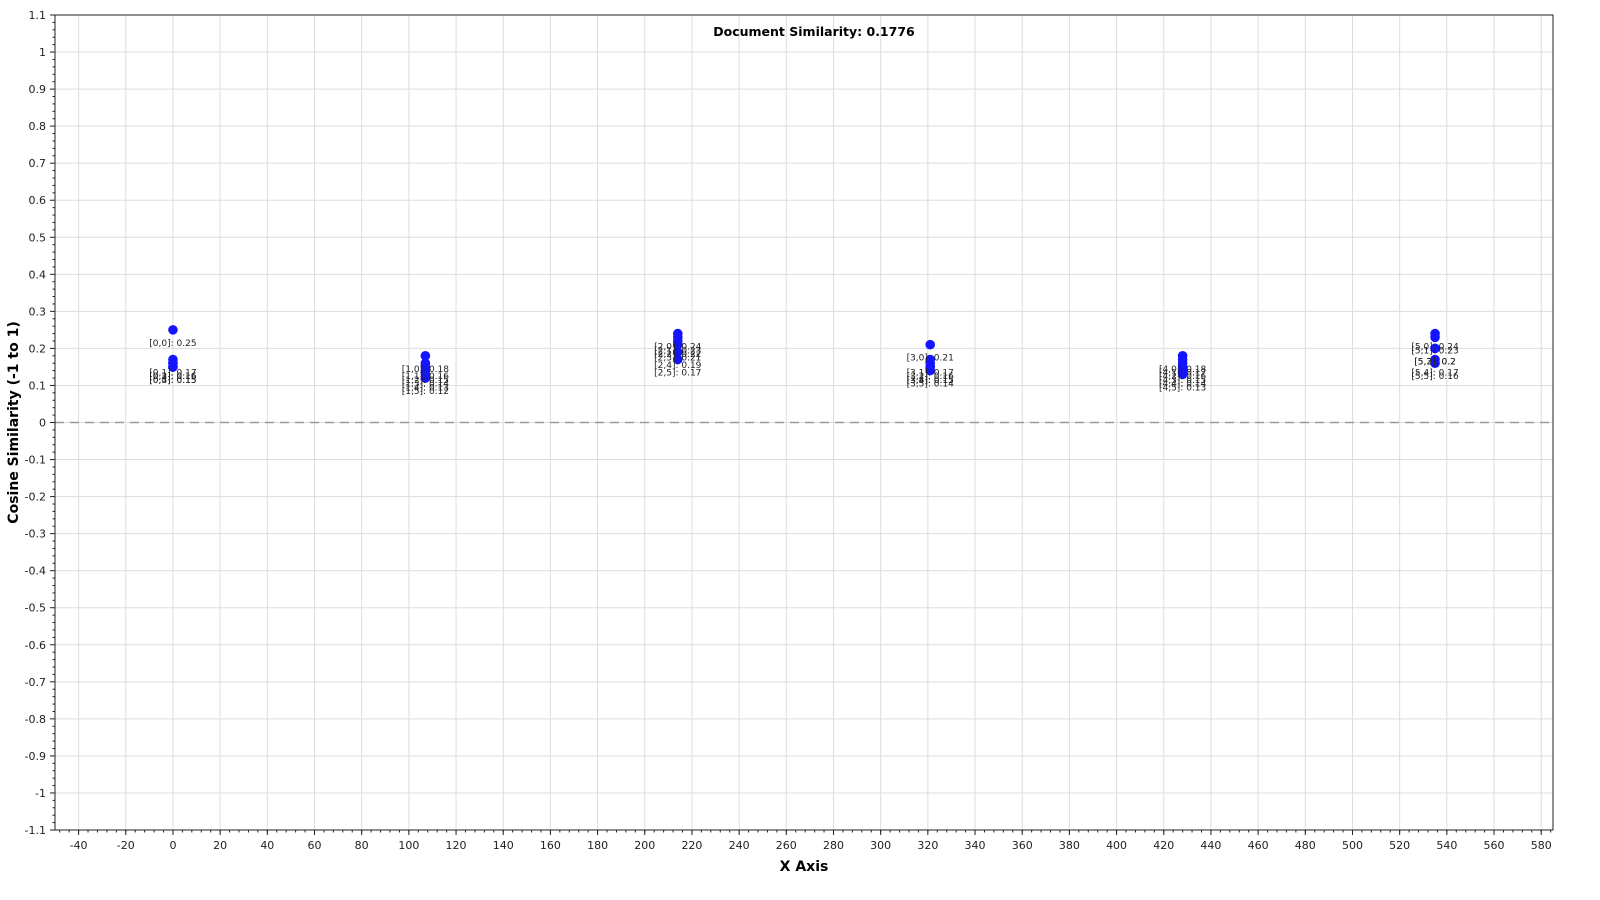 The image size is (1600, 900). What do you see at coordinates (40, 793) in the screenshot?
I see `y-tick-label: -1` at bounding box center [40, 793].